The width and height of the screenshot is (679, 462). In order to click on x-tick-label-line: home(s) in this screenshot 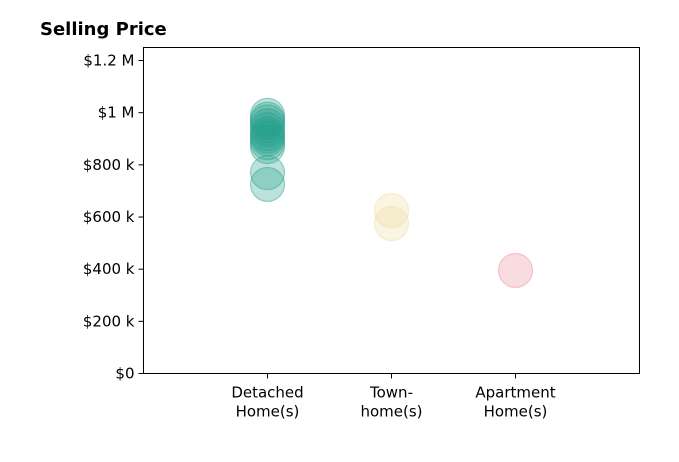, I will do `click(391, 412)`.